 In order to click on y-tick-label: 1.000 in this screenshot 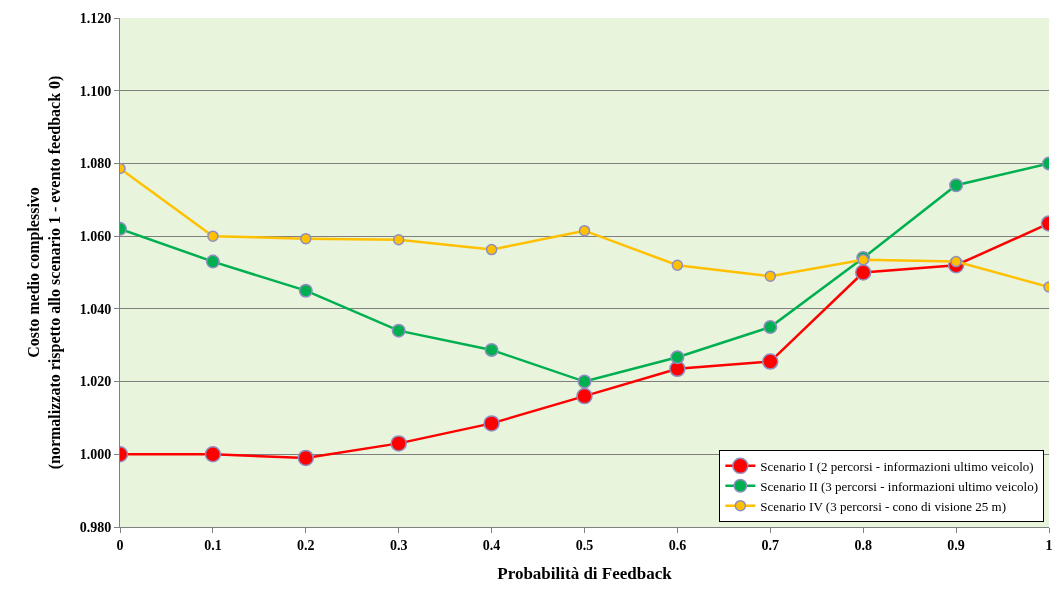, I will do `click(95, 455)`.